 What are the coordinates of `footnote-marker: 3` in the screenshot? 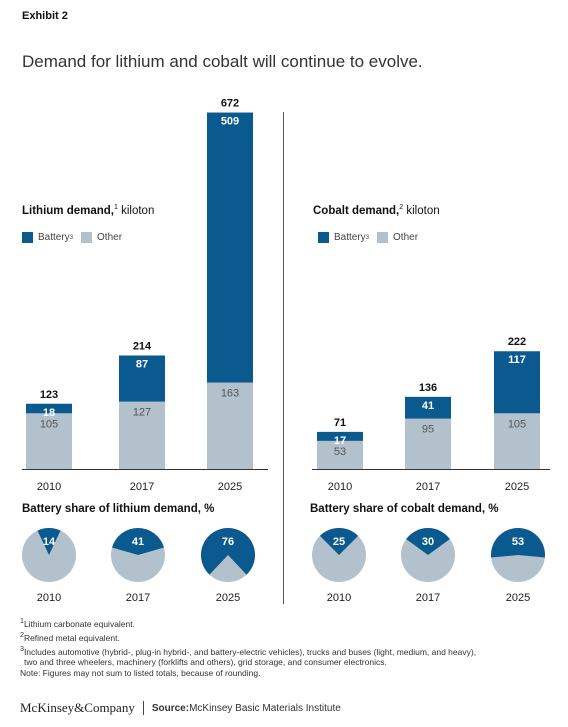 It's located at (22, 648).